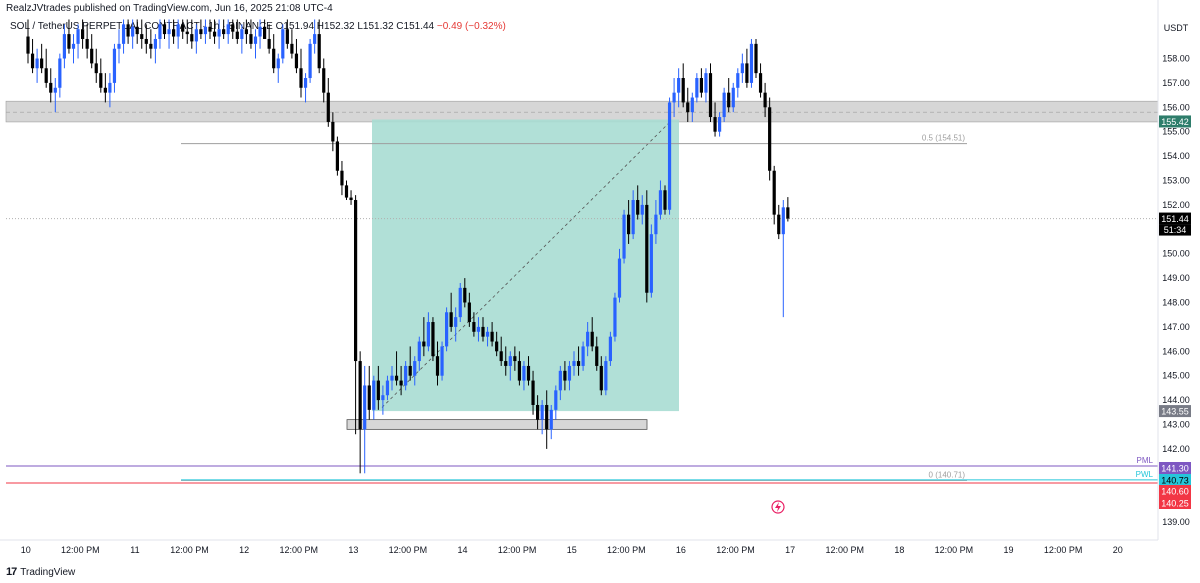 This screenshot has height=583, width=1200. Describe the element at coordinates (1176, 205) in the screenshot. I see `price-tick-label: 152.00` at that location.